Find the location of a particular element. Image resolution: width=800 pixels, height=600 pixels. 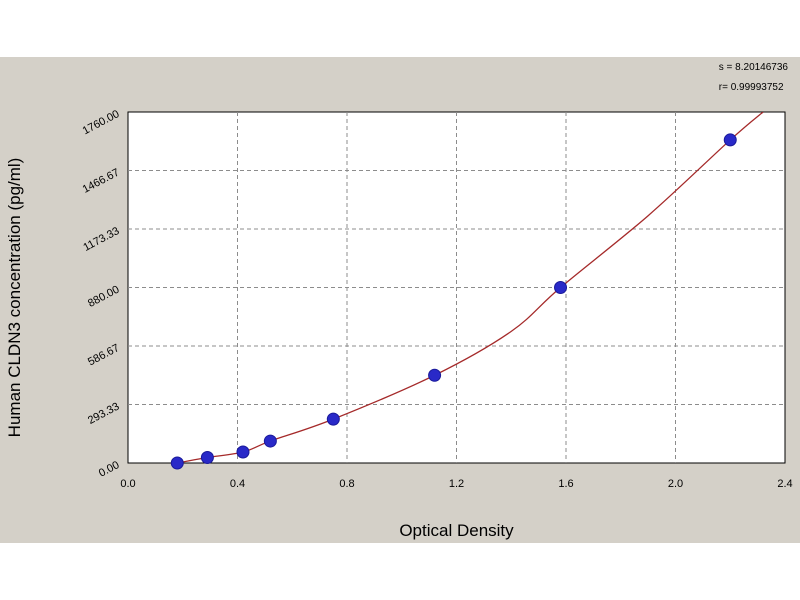

x-tick-label: 1.2 is located at coordinates (456, 484).